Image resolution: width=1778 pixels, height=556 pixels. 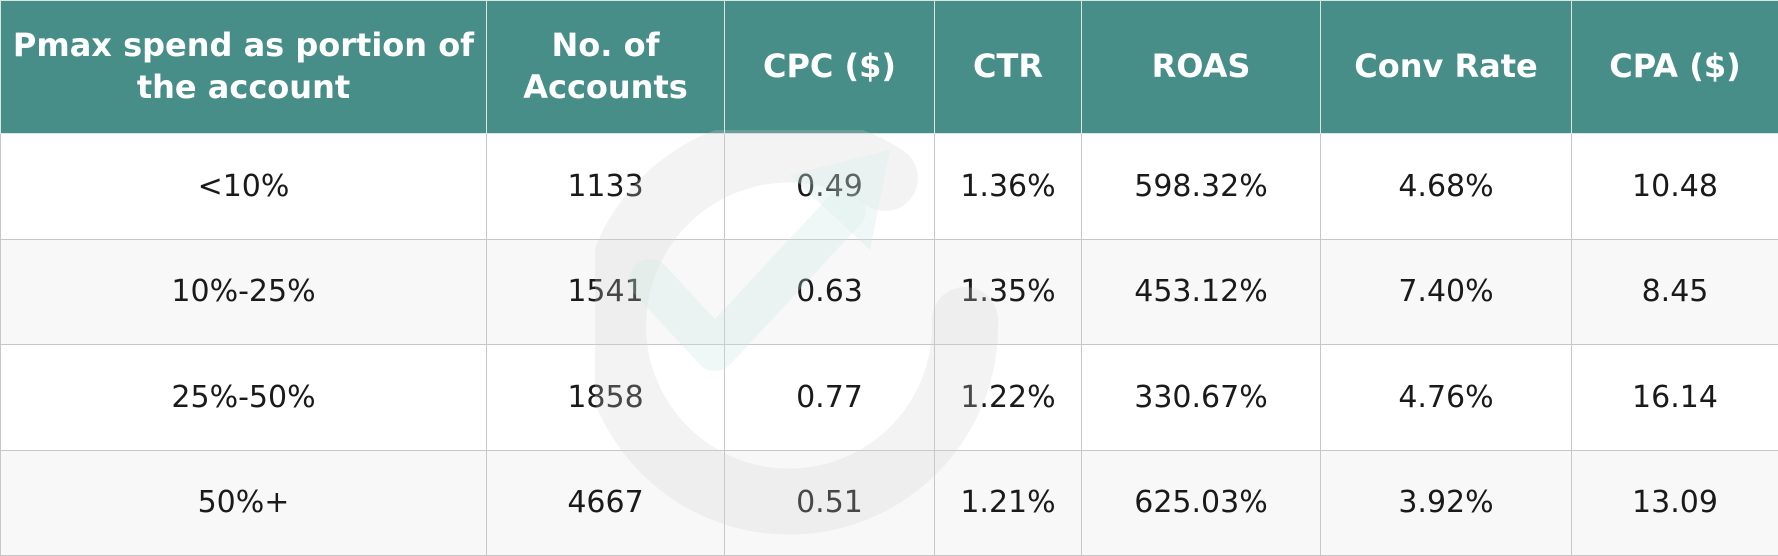 I want to click on cell-conv-rate: 4.76%, so click(x=1446, y=397).